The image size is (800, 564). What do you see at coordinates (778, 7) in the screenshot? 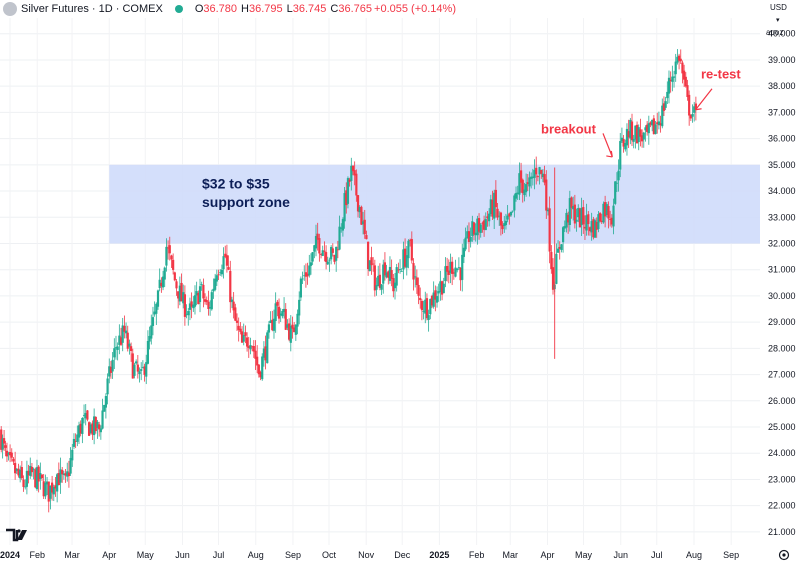
I see `currency-selector: USD` at bounding box center [778, 7].